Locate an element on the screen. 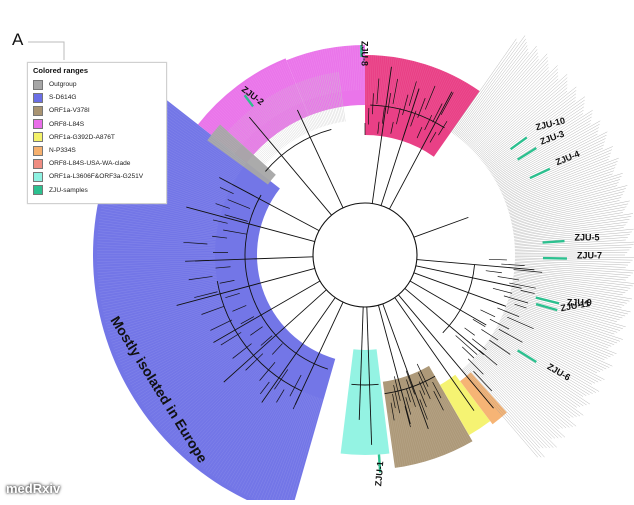 The width and height of the screenshot is (634, 505). root-ring is located at coordinates (365, 255).